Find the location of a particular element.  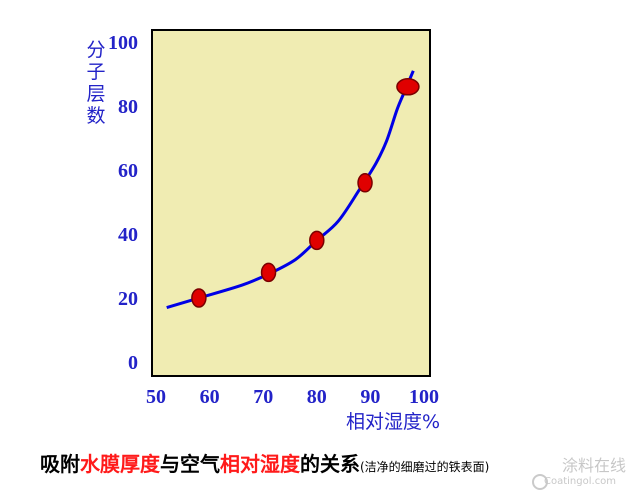

y-tick-label: 40 is located at coordinates (128, 235).